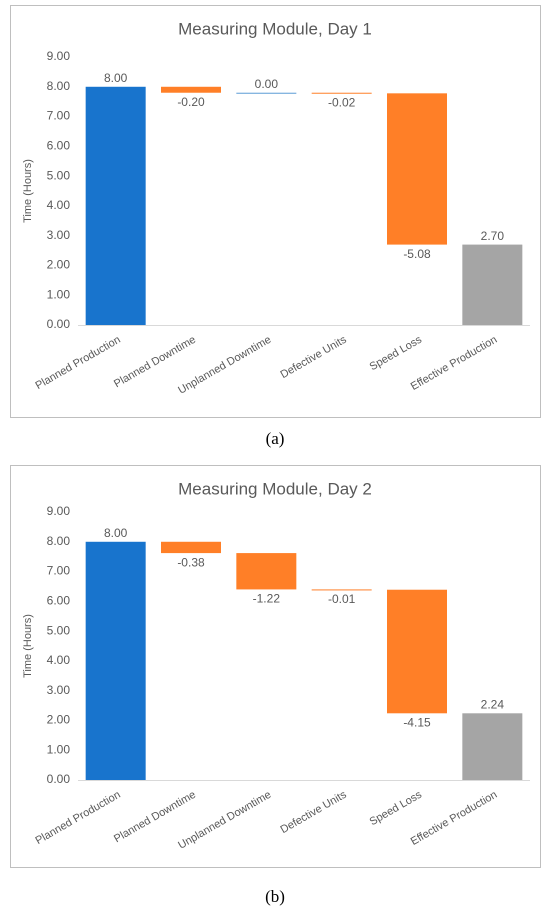 This screenshot has width=550, height=918. I want to click on data-label: -5.08, so click(417, 254).